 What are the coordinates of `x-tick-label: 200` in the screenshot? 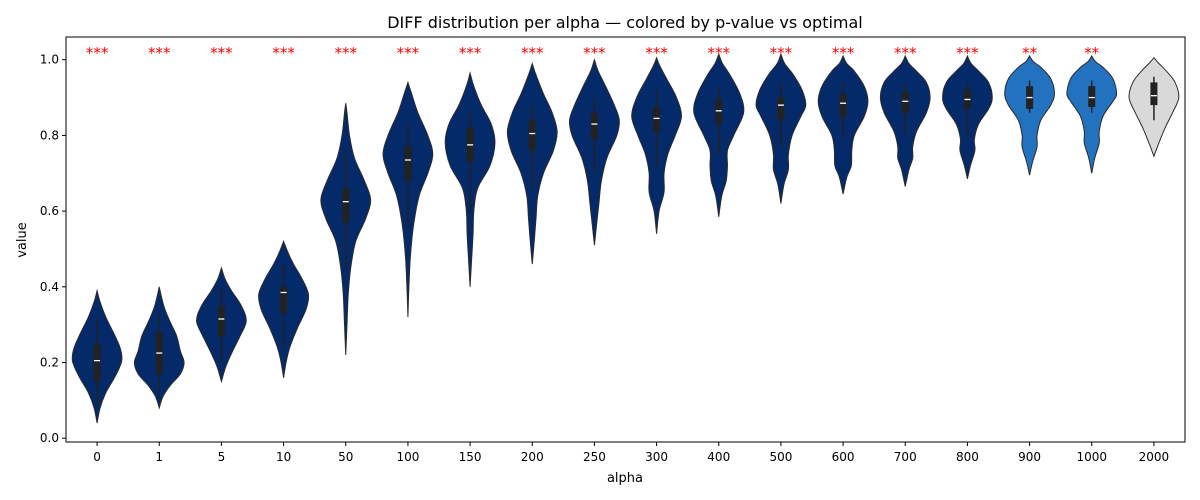 It's located at (532, 457).